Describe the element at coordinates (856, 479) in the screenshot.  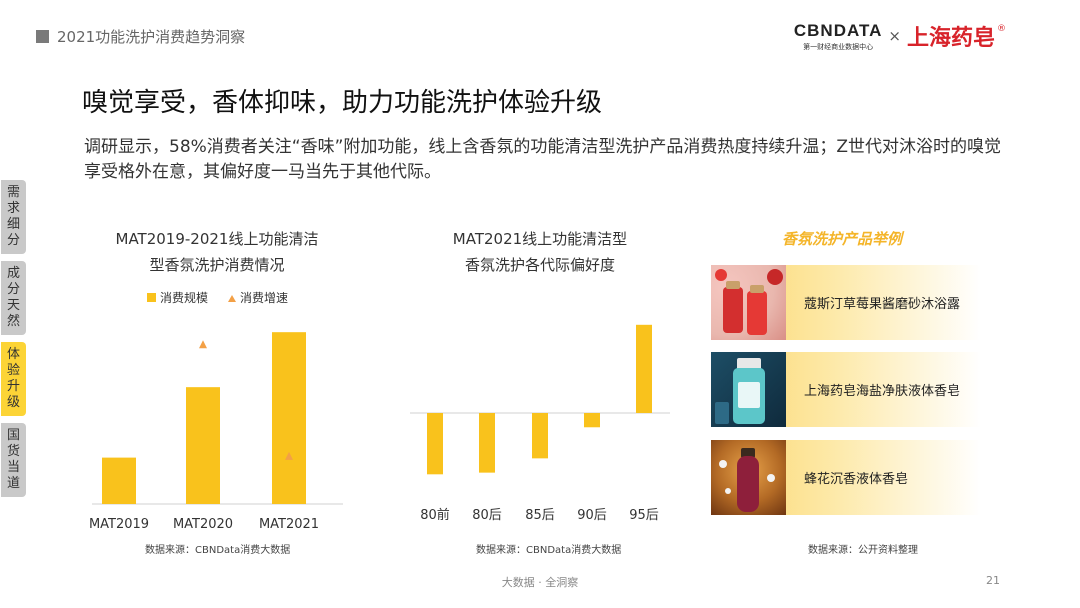
I see `example-label: 蜂花沉香液体香皂` at that location.